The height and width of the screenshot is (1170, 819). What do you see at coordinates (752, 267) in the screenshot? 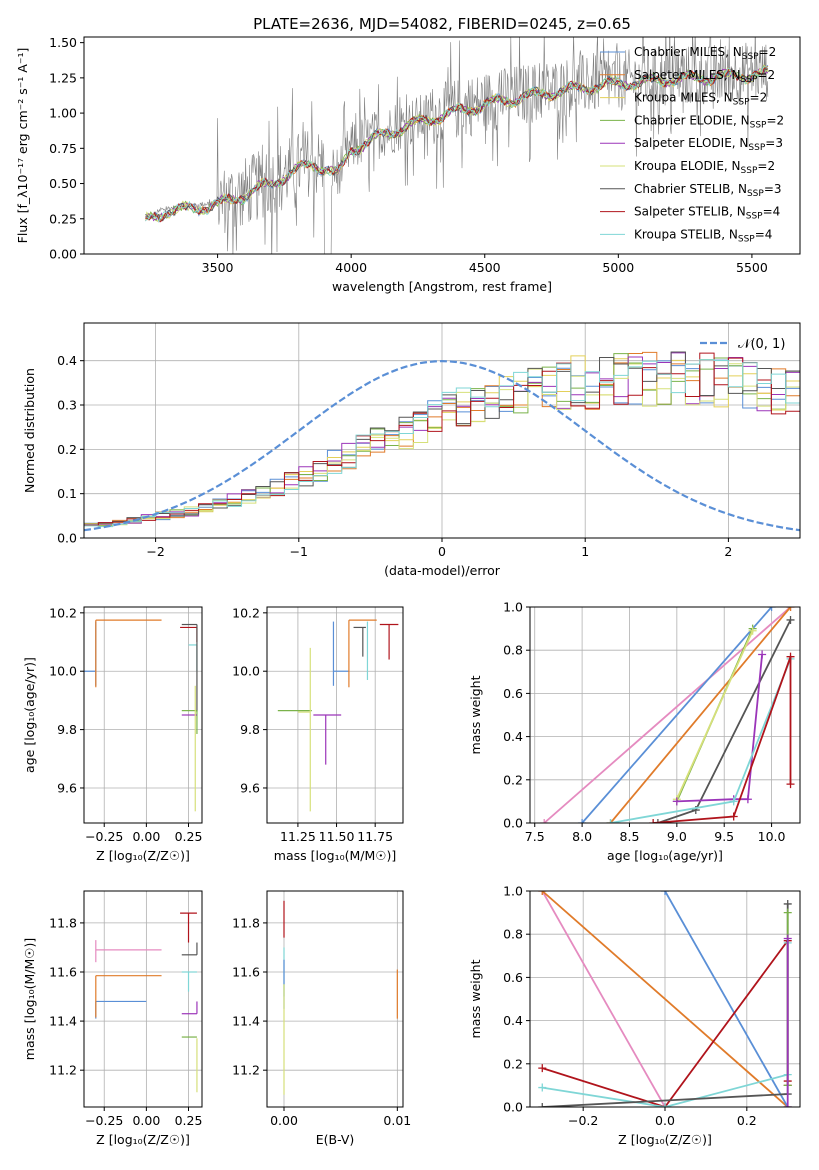
I see `x-tick-label: 5500` at bounding box center [752, 267].